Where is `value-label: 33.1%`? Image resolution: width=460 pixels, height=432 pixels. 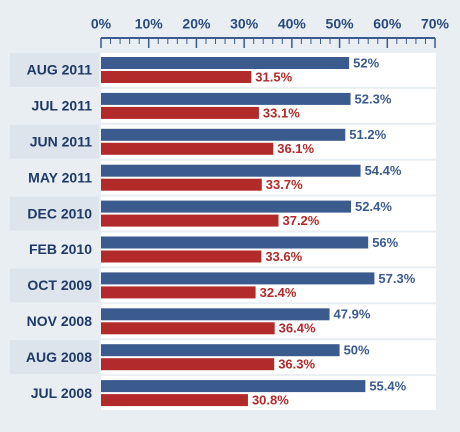
value-label: 33.1% is located at coordinates (281, 112).